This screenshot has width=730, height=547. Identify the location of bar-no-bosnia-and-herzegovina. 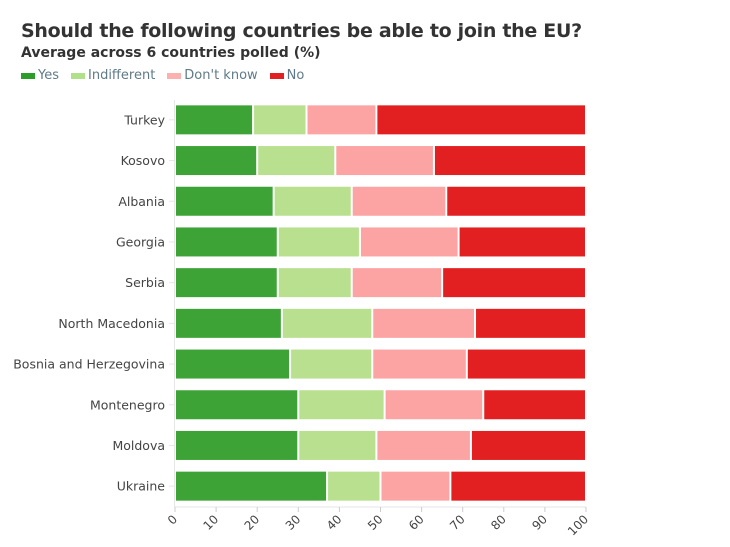
(526, 364).